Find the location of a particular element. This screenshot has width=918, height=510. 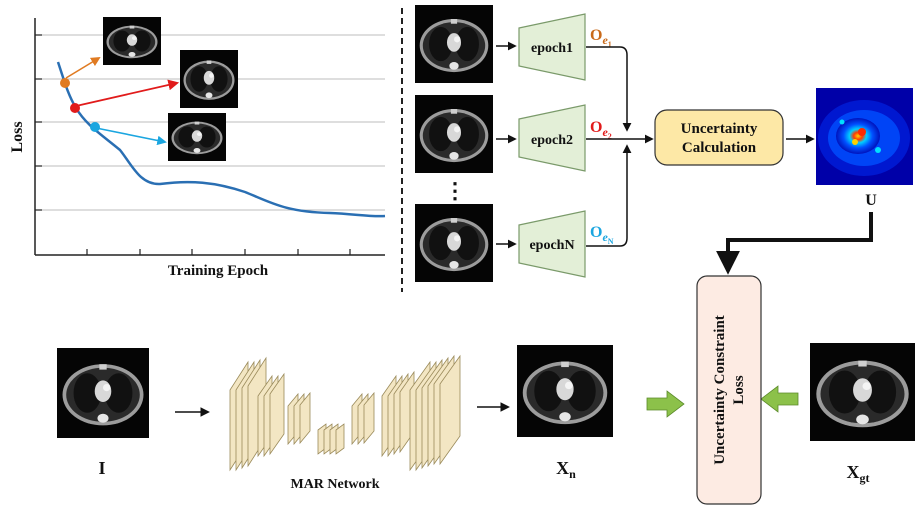

bottleneck-block is located at coordinates (331, 439).